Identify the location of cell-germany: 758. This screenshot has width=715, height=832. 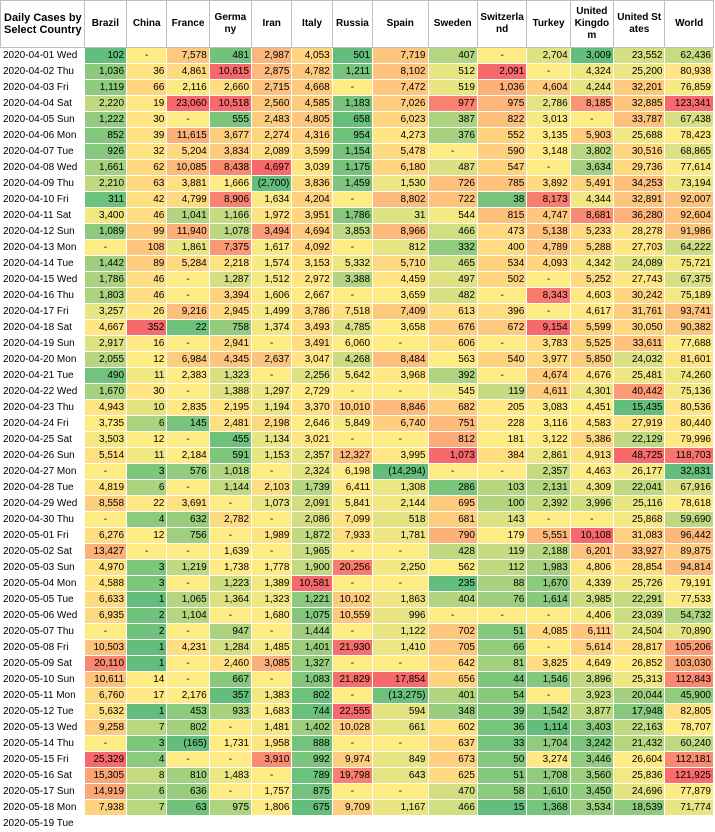
(230, 327).